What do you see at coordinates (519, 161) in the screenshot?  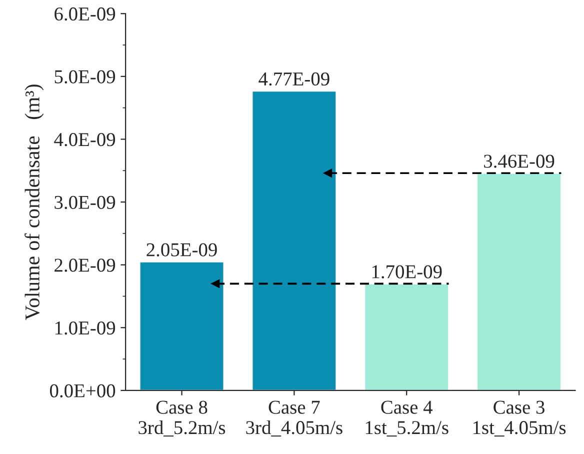 I see `data-label: 3.46E-09` at bounding box center [519, 161].